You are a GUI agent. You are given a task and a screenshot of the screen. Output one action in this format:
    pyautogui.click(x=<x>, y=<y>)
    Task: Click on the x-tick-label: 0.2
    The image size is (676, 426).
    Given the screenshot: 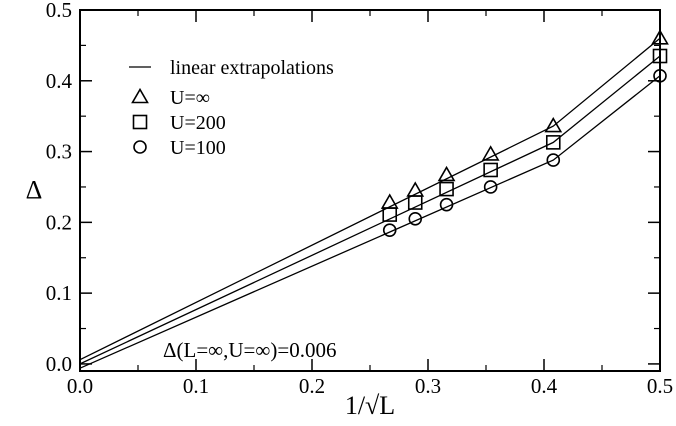 What is the action you would take?
    pyautogui.click(x=312, y=386)
    